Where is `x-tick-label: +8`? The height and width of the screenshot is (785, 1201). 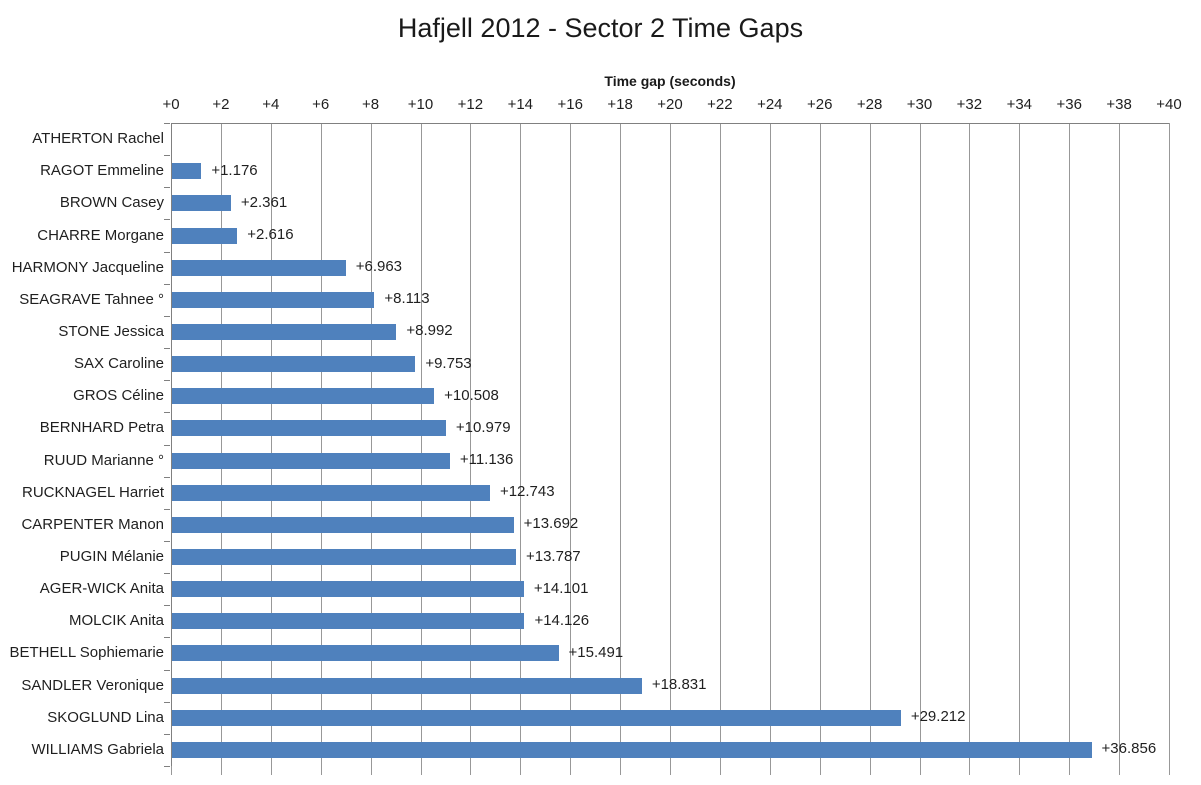
x-tick-label: +8 is located at coordinates (371, 104).